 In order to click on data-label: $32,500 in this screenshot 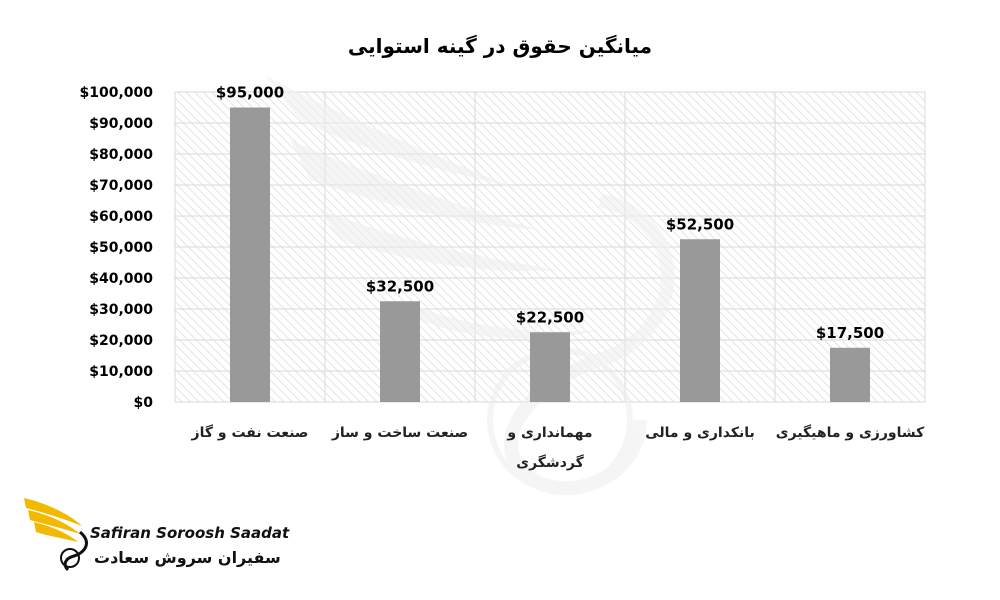, I will do `click(400, 286)`.